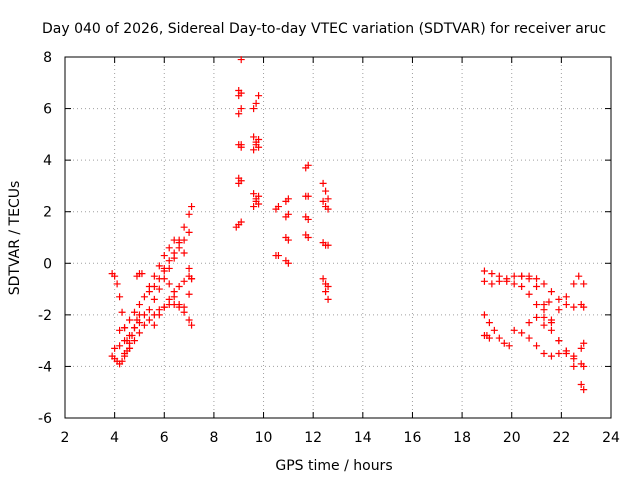 The width and height of the screenshot is (640, 480). What do you see at coordinates (15, 238) in the screenshot?
I see `y-axis-label: SDTVAR / TECUs` at bounding box center [15, 238].